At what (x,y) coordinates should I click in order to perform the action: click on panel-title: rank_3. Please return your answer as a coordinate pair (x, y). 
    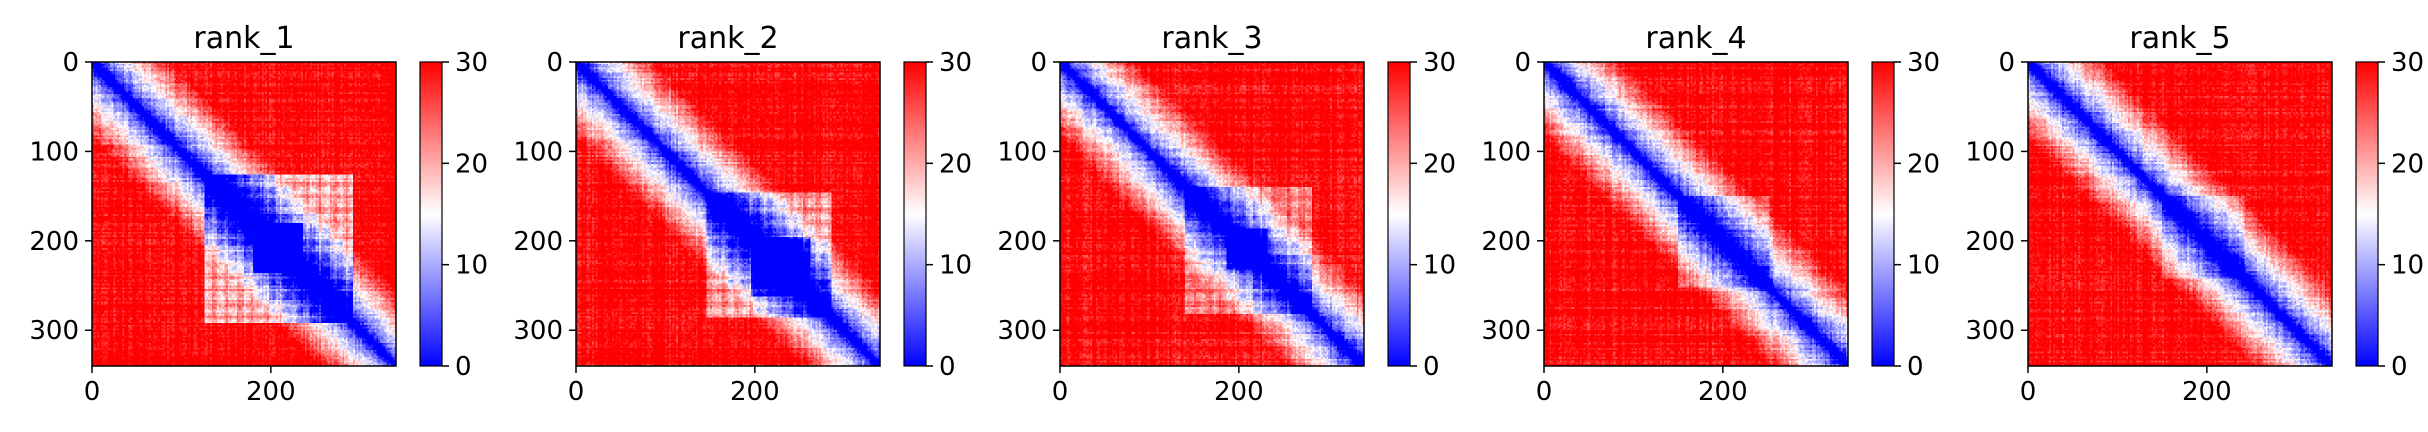
    Looking at the image, I should click on (1211, 38).